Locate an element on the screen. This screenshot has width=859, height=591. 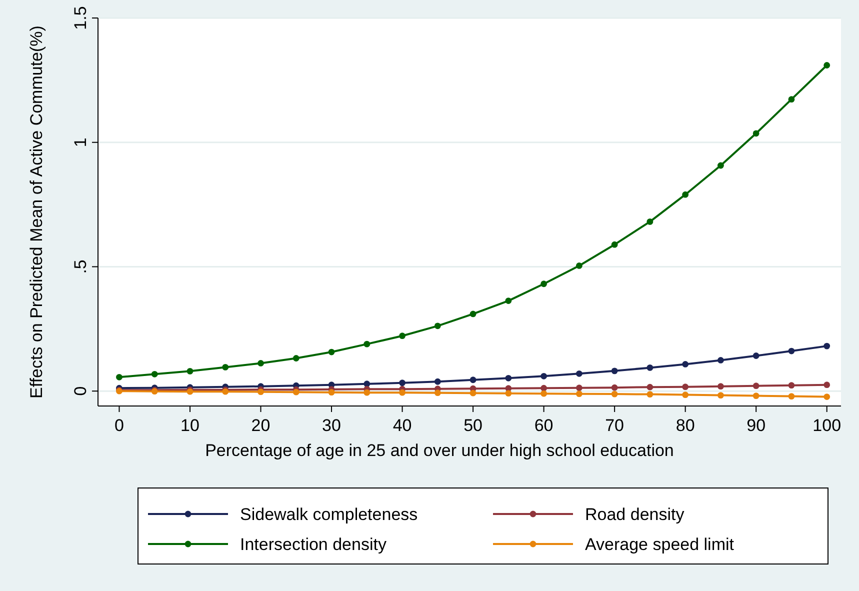
y-tick-label: 1.5 is located at coordinates (80, 18).